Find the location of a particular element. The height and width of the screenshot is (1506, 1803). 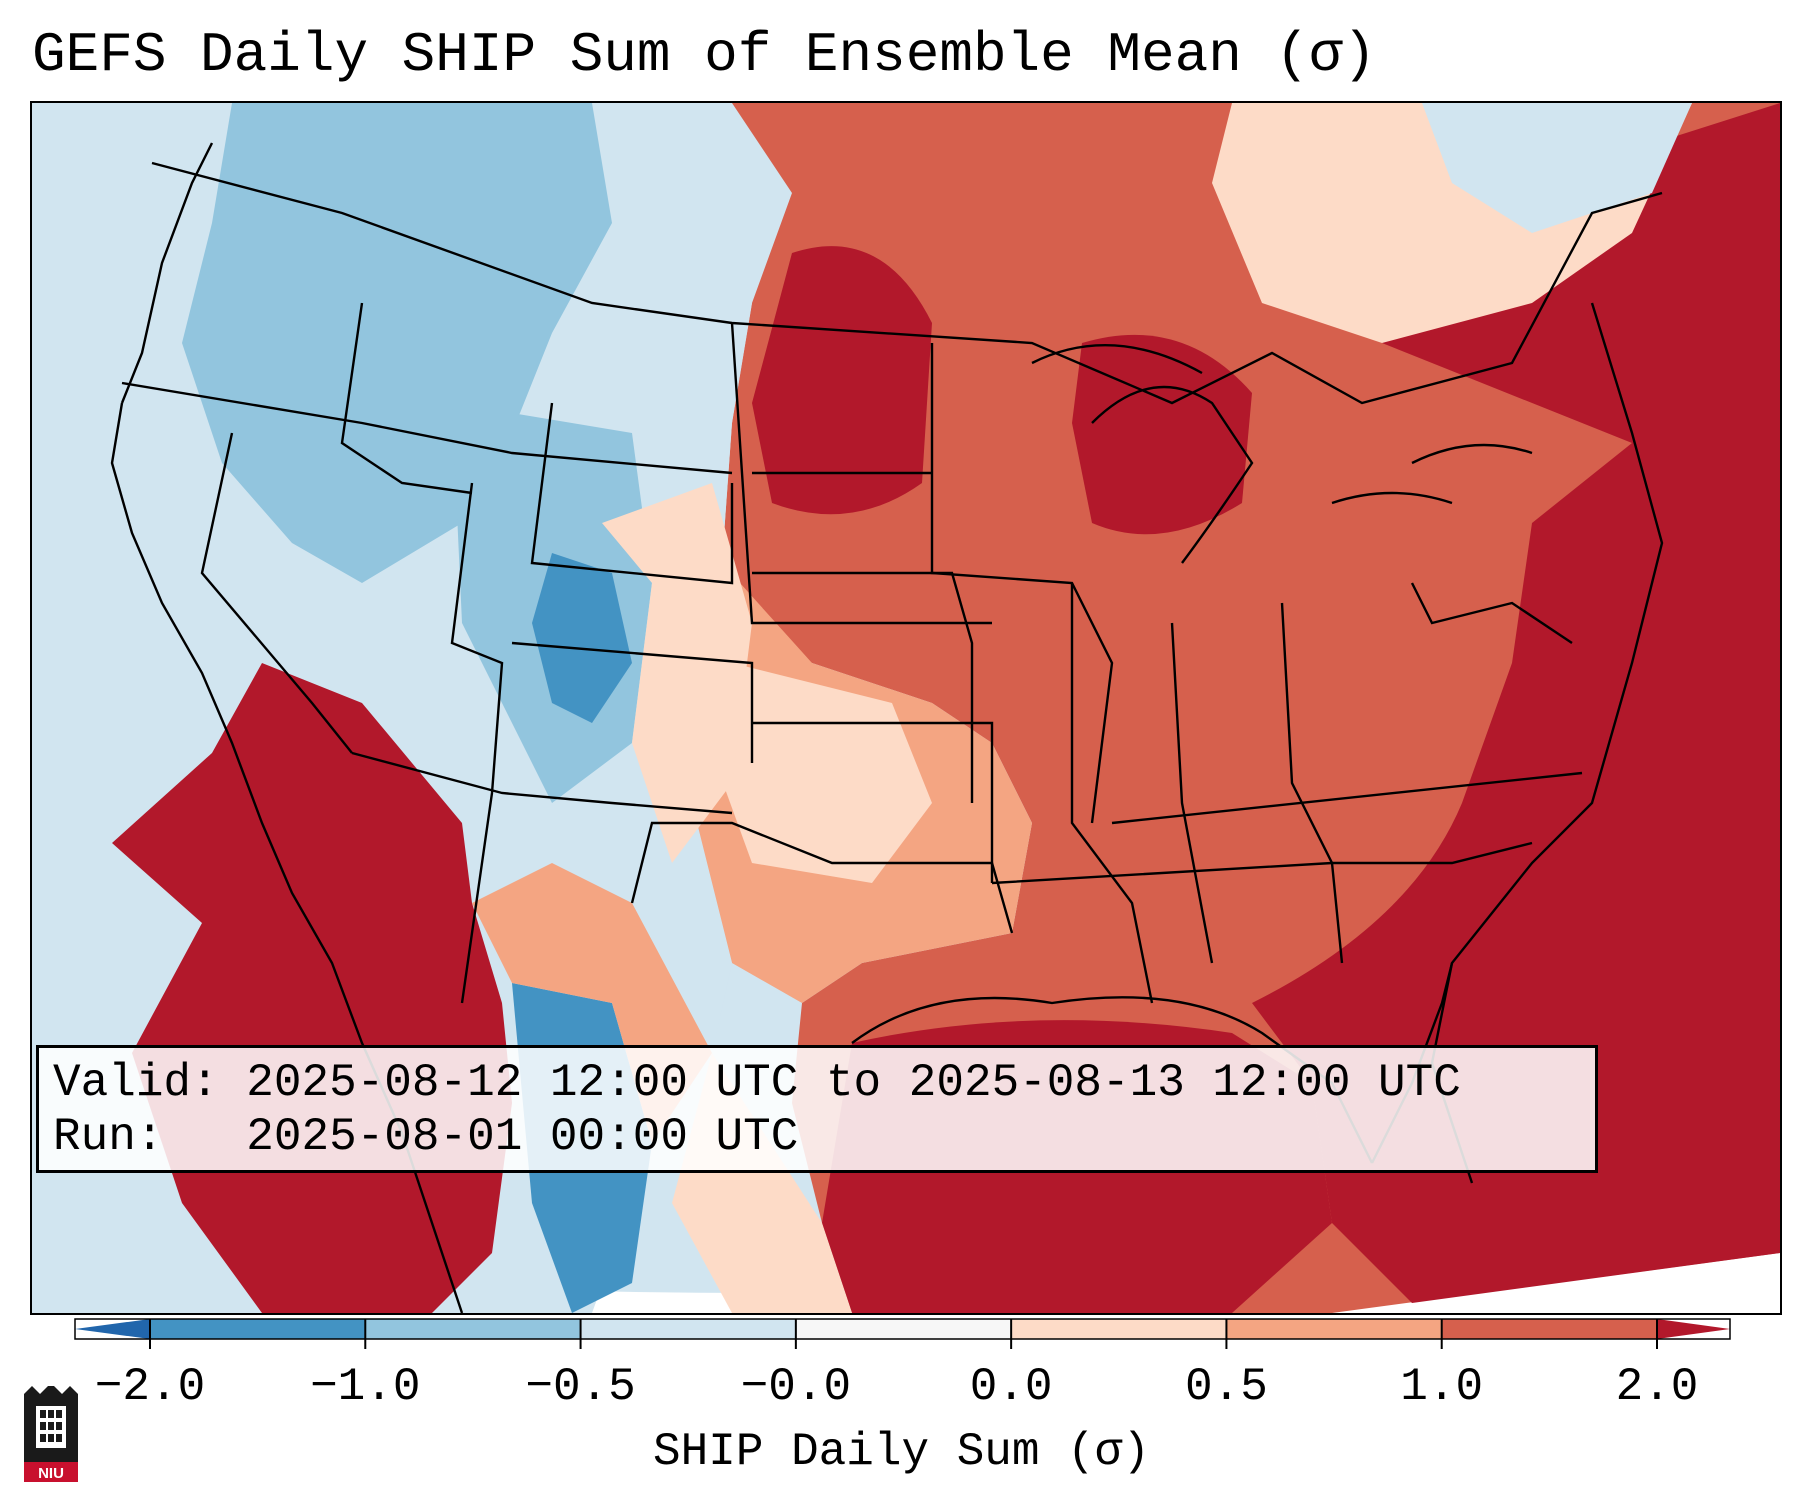

ut-az-border is located at coordinates (477, 743).